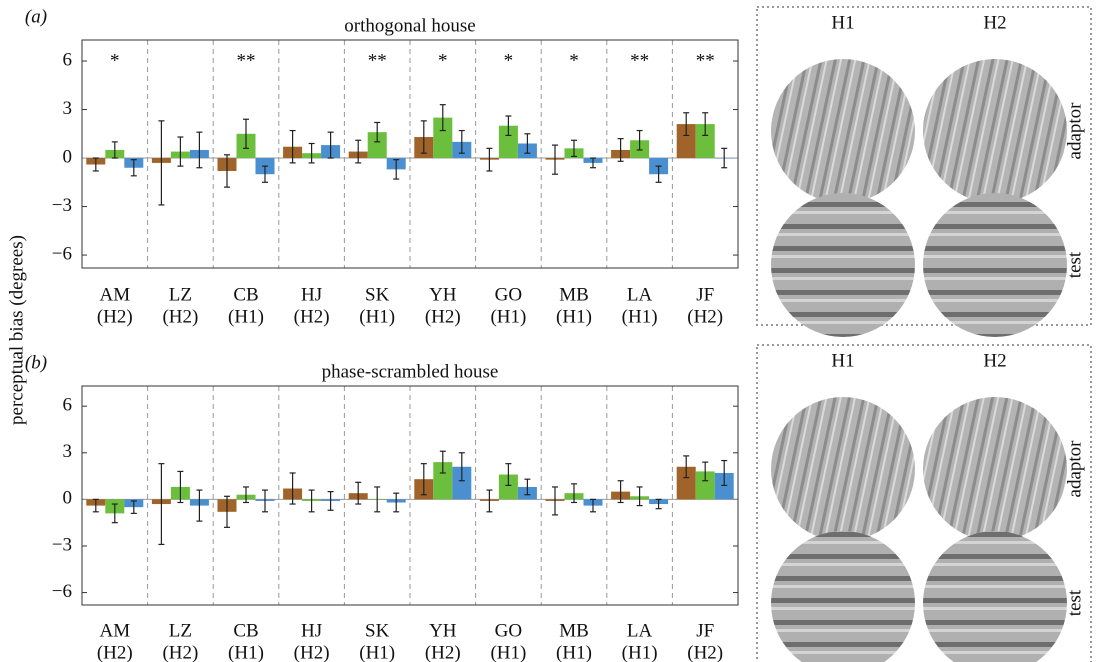 The image size is (1100, 662). Describe the element at coordinates (994, 22) in the screenshot. I see `column-label: H2` at that location.